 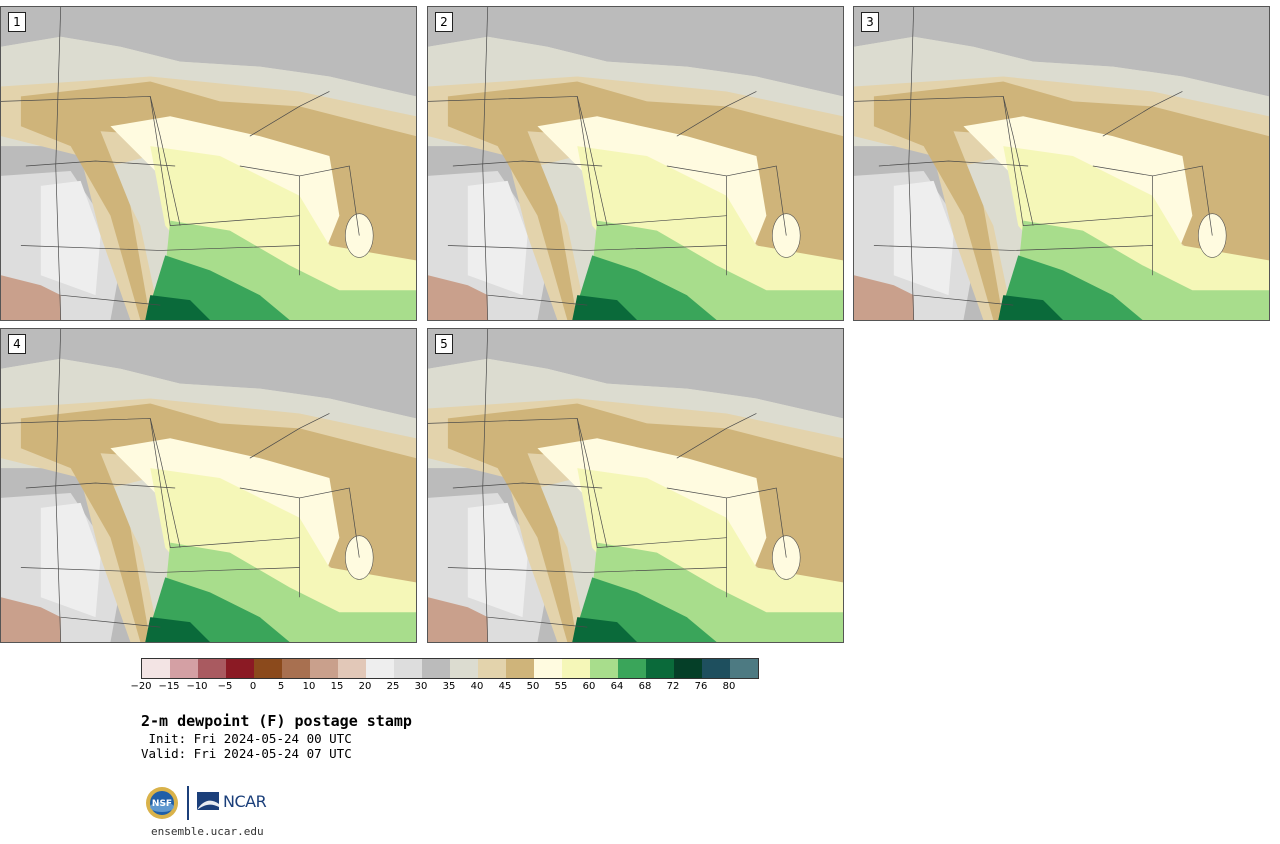 What do you see at coordinates (589, 686) in the screenshot?
I see `color-scale-tick-label: 60` at bounding box center [589, 686].